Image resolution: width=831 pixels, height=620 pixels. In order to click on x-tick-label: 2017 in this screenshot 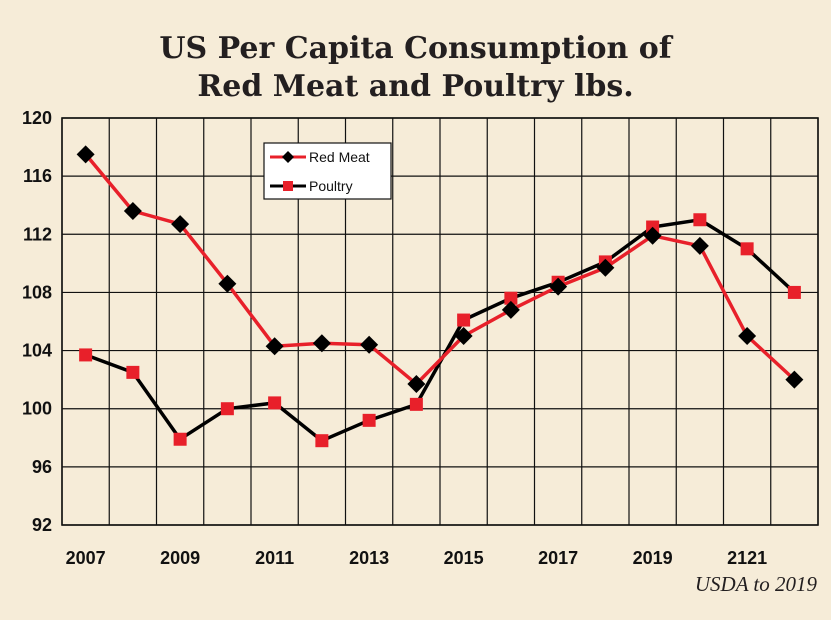, I will do `click(558, 558)`.